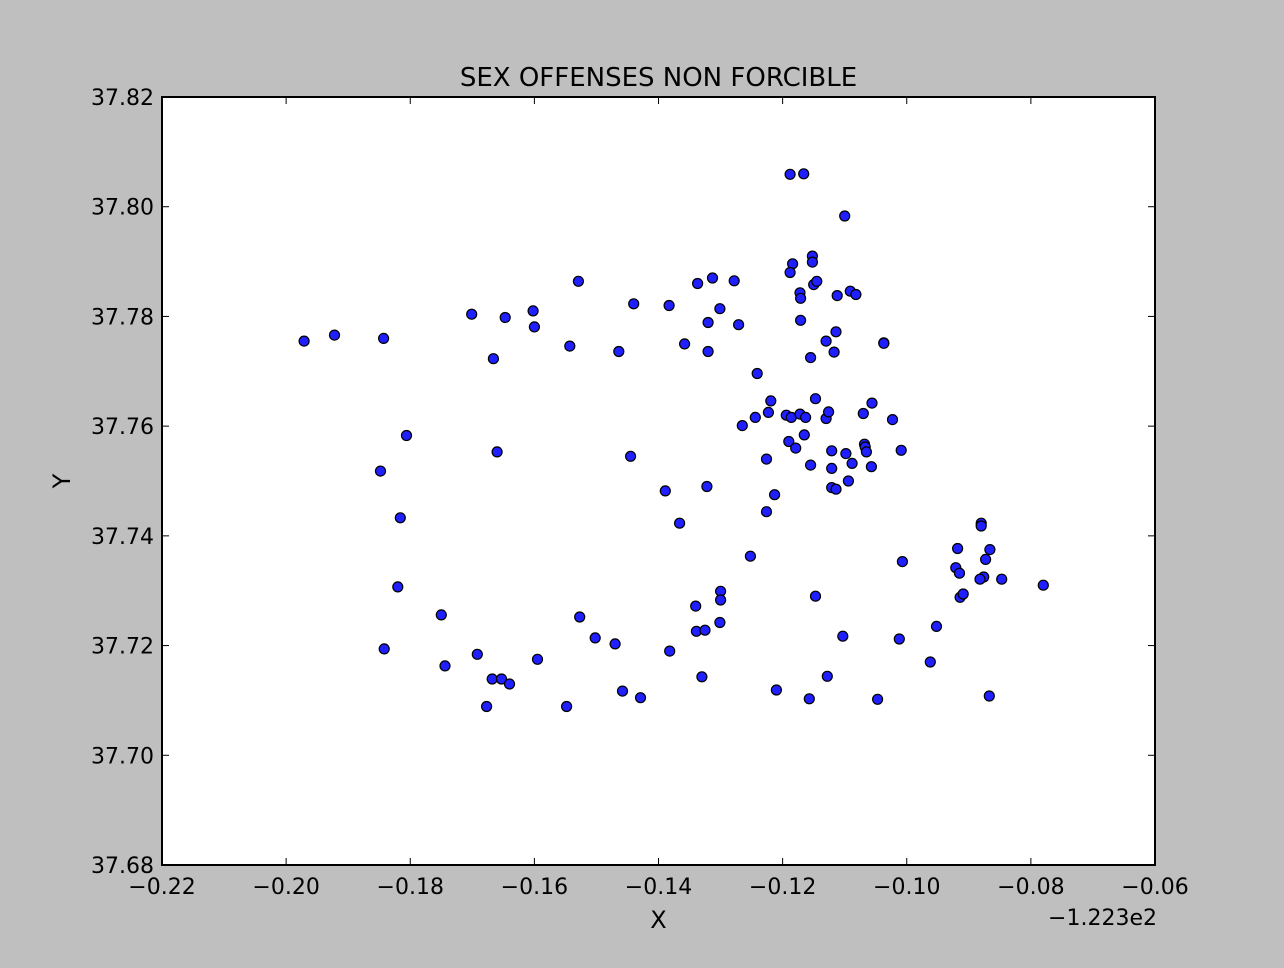 The image size is (1284, 968). What do you see at coordinates (161, 887) in the screenshot?
I see `x-tick-label: −0.22` at bounding box center [161, 887].